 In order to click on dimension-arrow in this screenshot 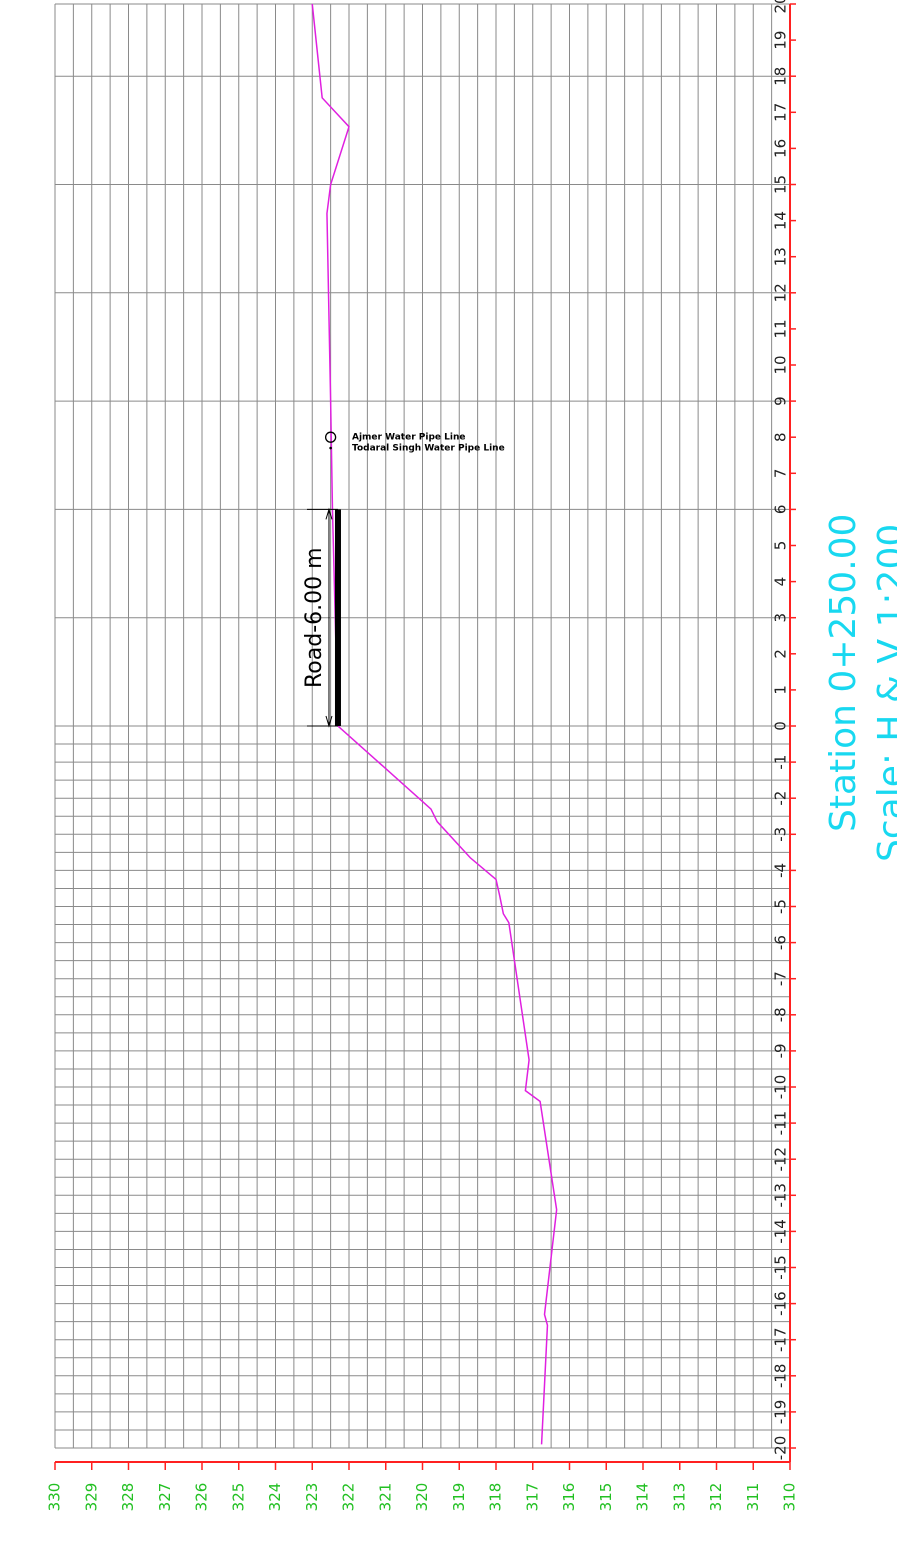, I will do `click(329, 617)`.